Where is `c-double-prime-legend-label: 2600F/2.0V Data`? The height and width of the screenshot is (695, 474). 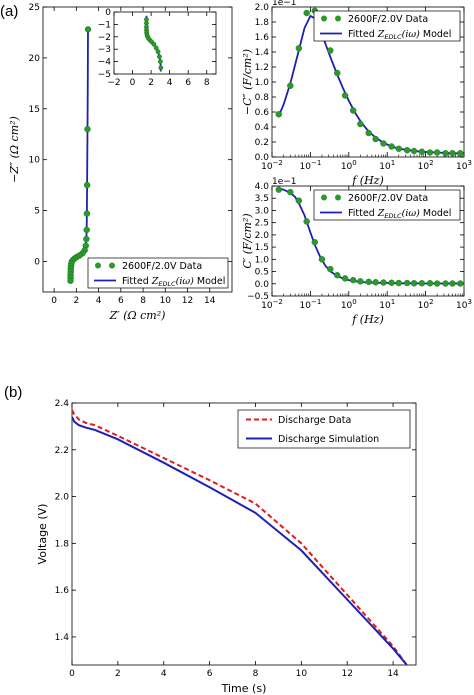
c-double-prime-legend-label: 2600F/2.0V Data is located at coordinates (388, 19).